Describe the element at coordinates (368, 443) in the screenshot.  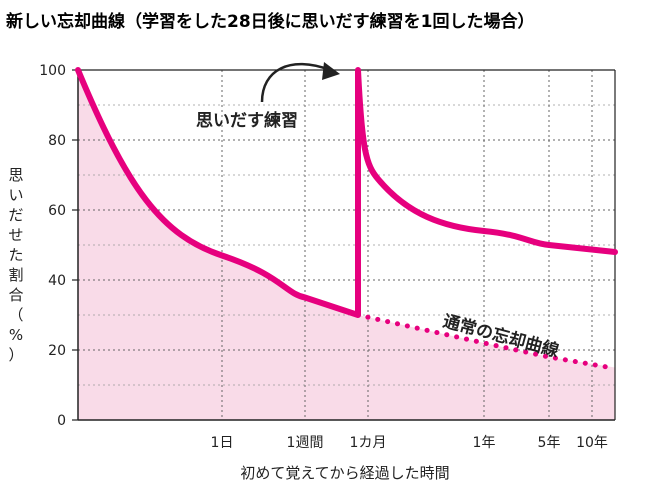
I see `x-tick-label: 1カ月` at that location.